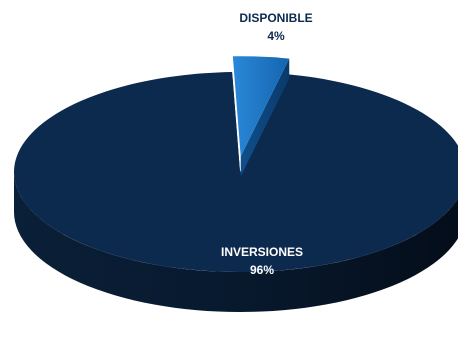  Describe the element at coordinates (261, 106) in the screenshot. I see `slice-disponible` at that location.